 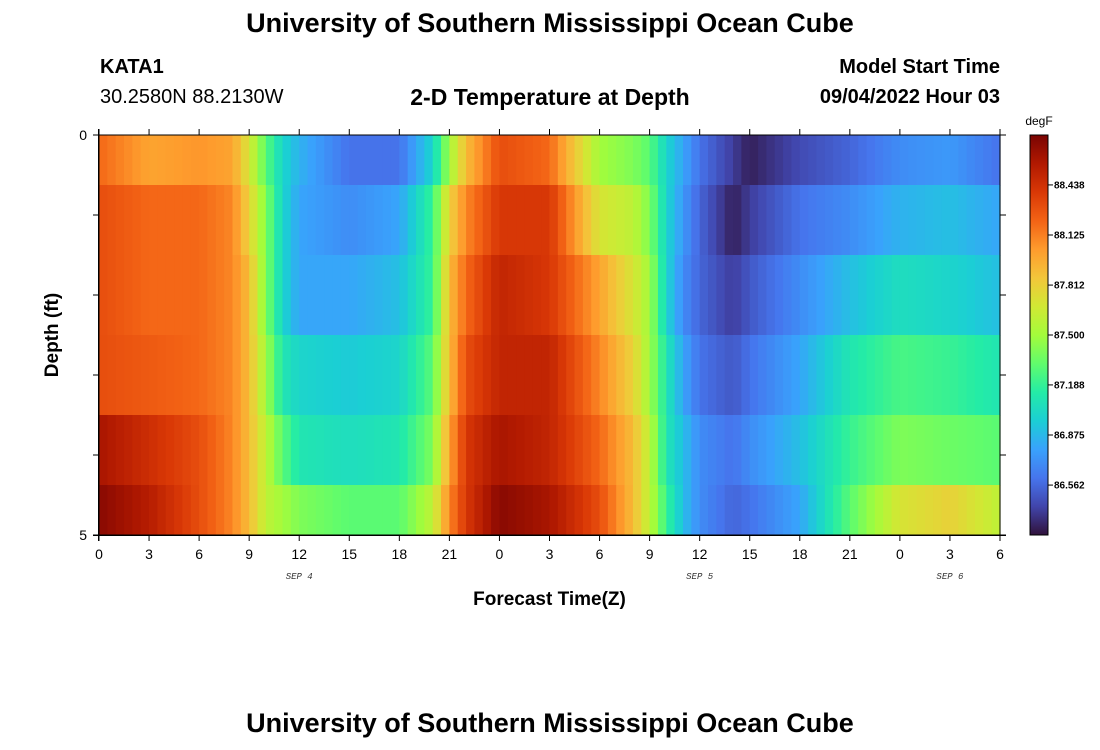 What do you see at coordinates (919, 67) in the screenshot?
I see `model-start-label: Model Start Time` at bounding box center [919, 67].